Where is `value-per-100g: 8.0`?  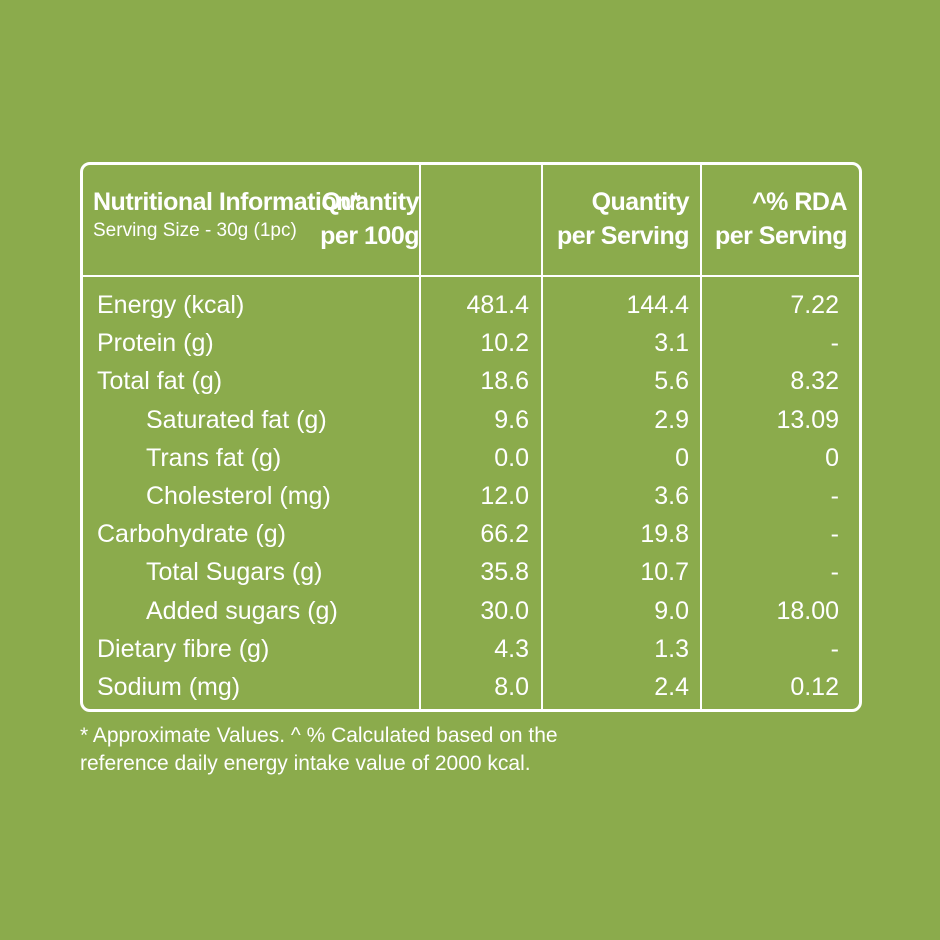 value-per-100g: 8.0 is located at coordinates (511, 686).